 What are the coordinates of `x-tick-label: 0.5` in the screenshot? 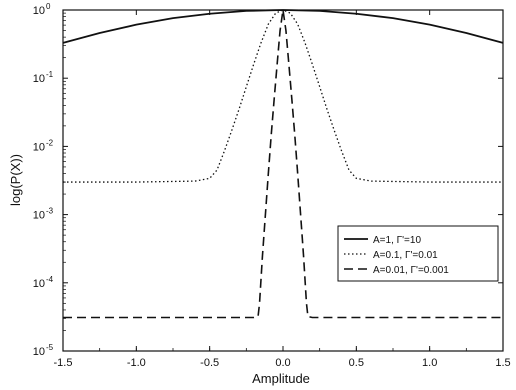 It's located at (356, 363).